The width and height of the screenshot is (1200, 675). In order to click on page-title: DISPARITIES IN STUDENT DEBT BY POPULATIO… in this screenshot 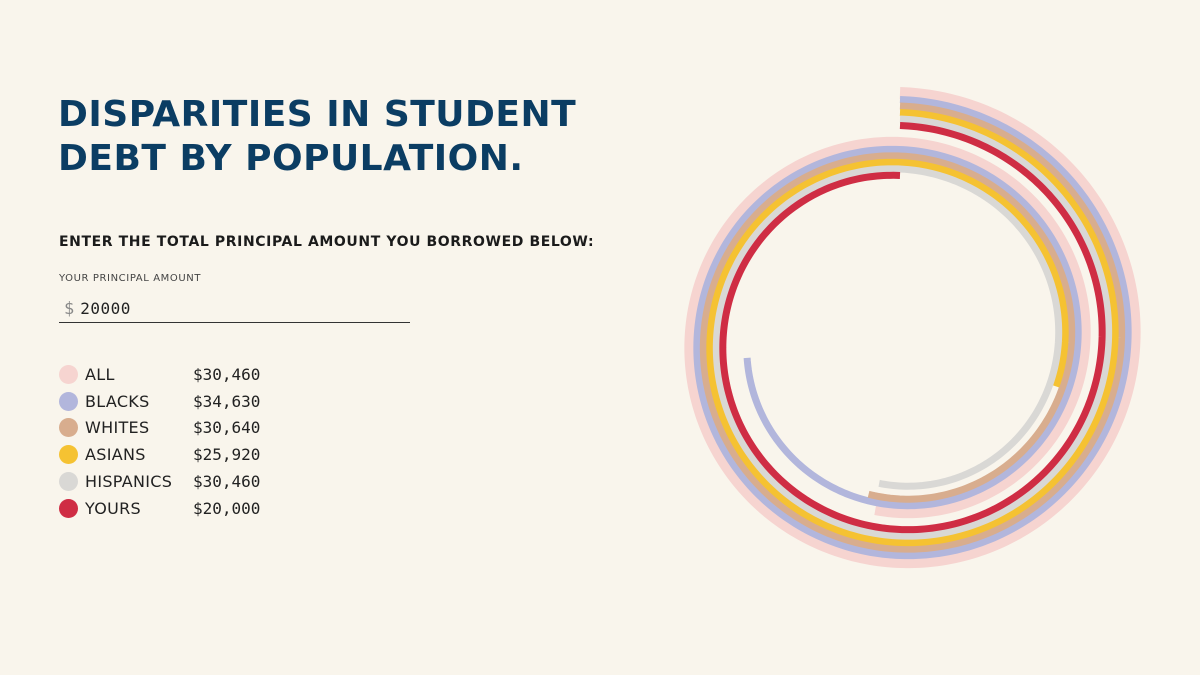, I will do `click(318, 137)`.